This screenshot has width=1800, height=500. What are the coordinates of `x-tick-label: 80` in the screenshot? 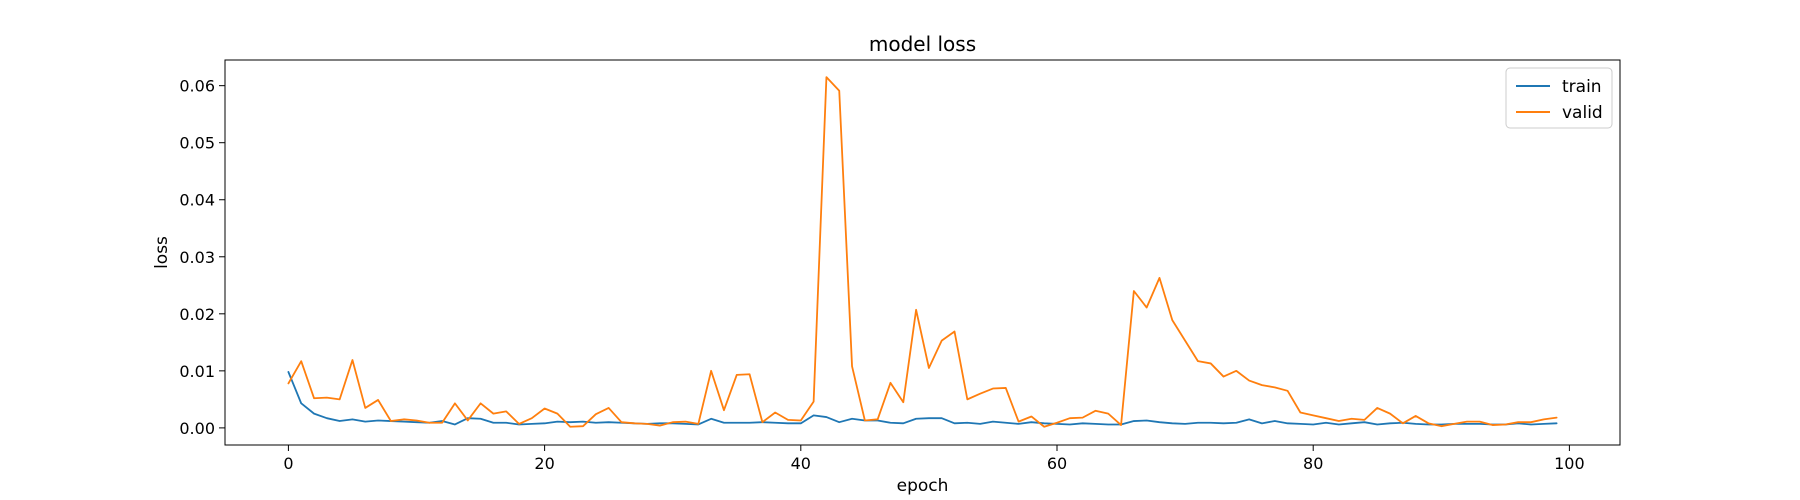 It's located at (1313, 463).